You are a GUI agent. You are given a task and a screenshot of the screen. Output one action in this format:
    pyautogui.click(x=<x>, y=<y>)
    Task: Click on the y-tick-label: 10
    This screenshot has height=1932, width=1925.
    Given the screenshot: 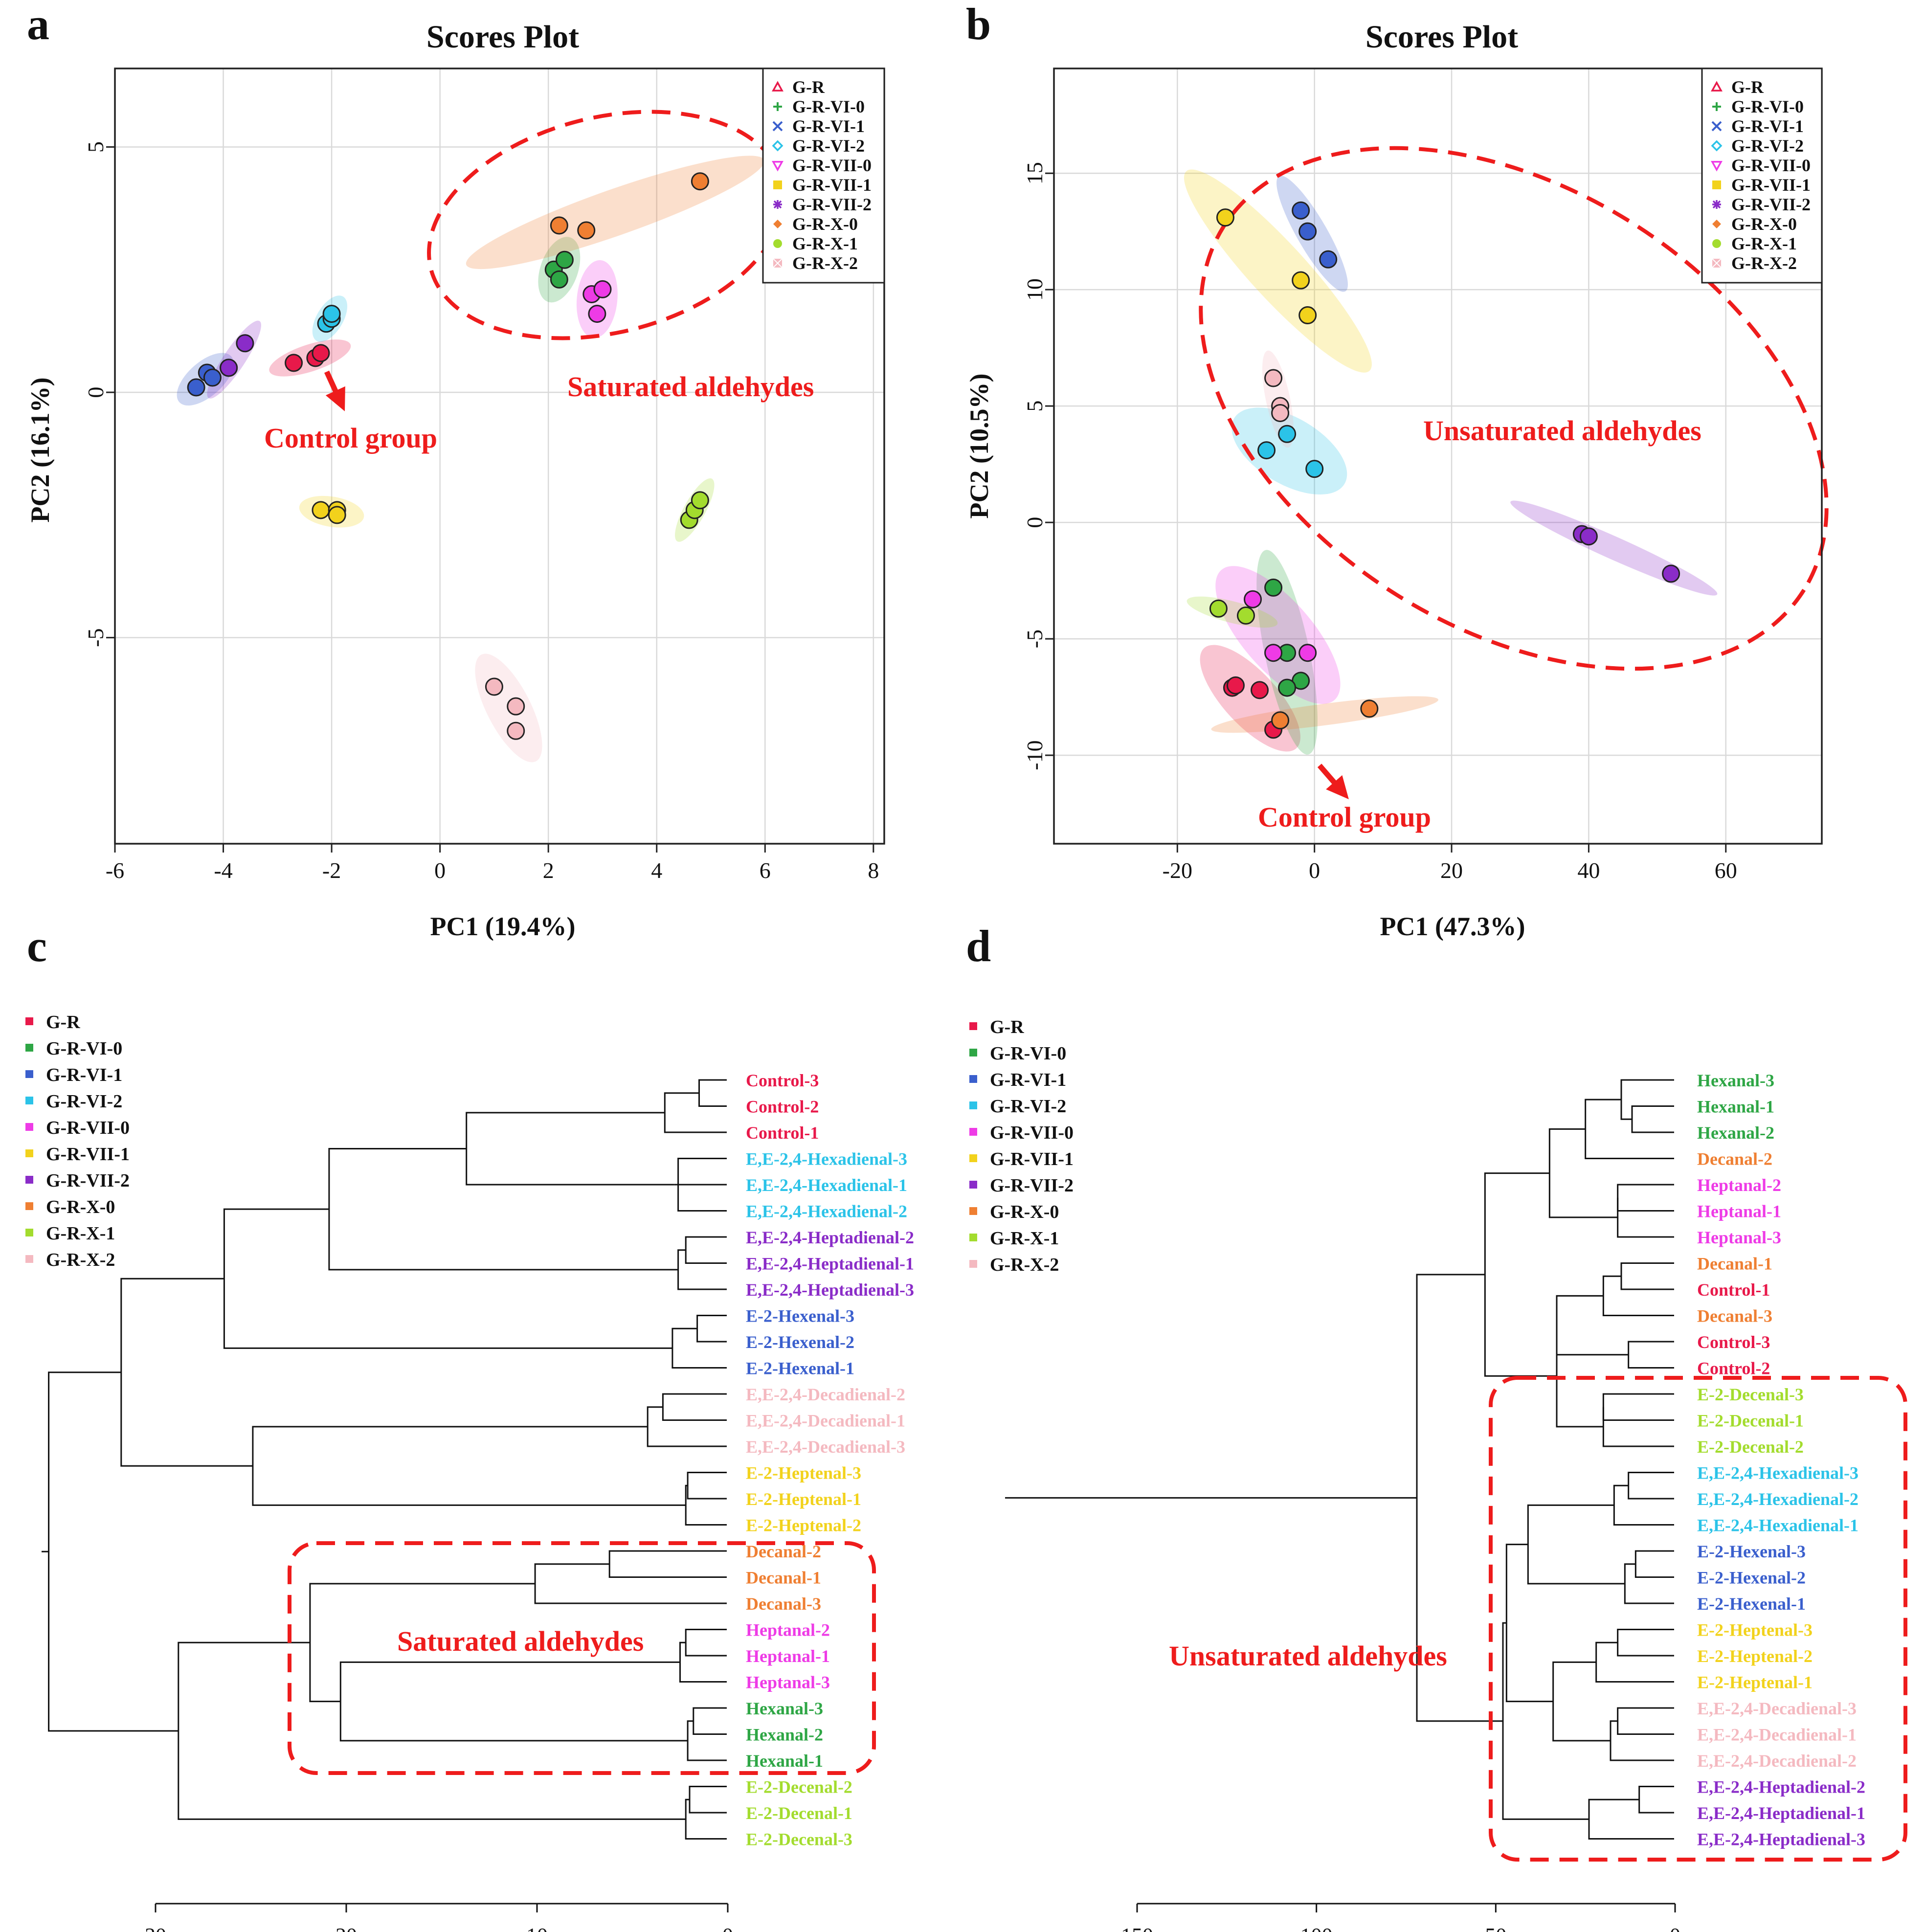 What is the action you would take?
    pyautogui.click(x=1034, y=289)
    